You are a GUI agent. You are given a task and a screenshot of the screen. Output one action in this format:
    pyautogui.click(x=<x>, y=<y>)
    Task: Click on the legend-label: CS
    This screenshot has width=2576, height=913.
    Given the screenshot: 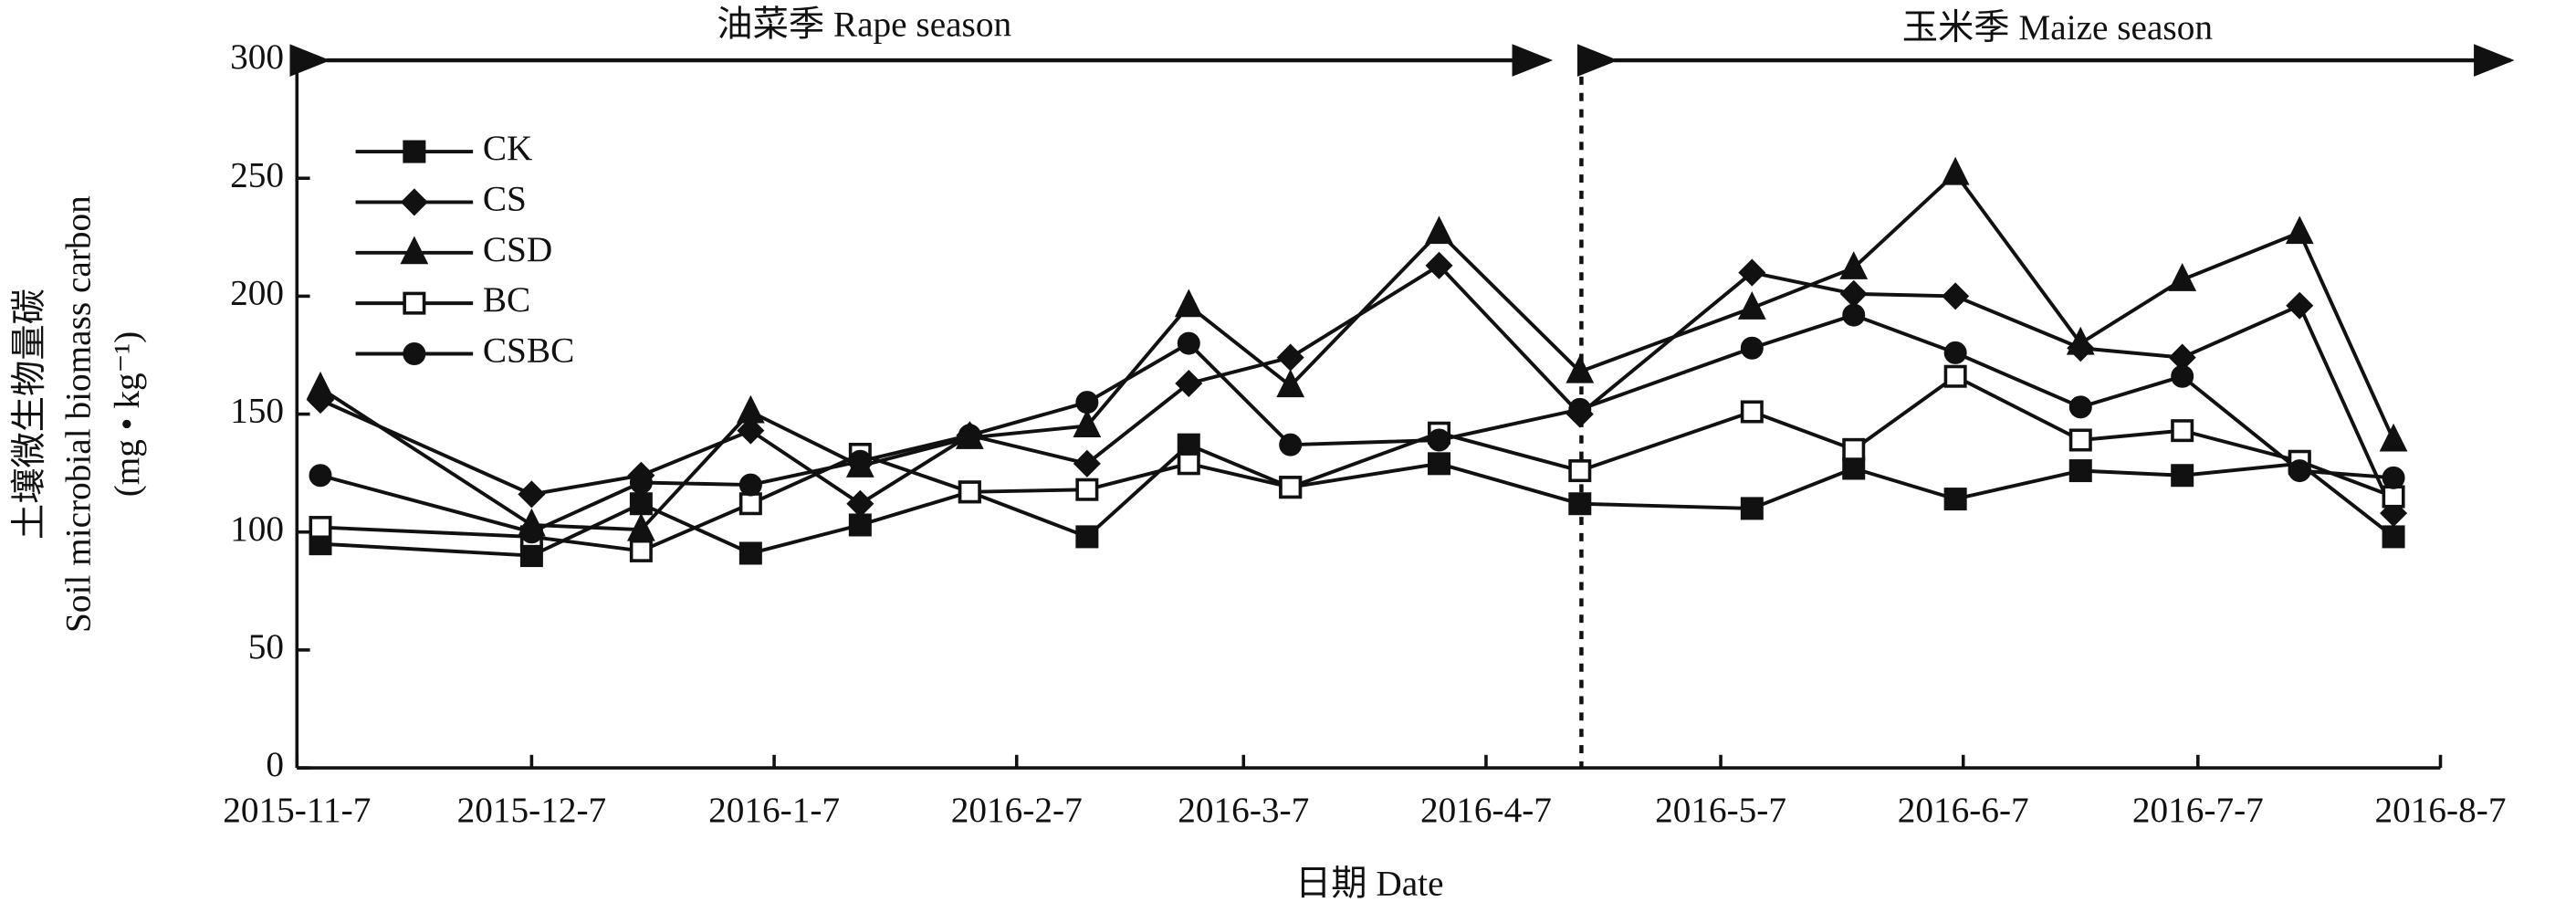 What is the action you would take?
    pyautogui.click(x=505, y=198)
    